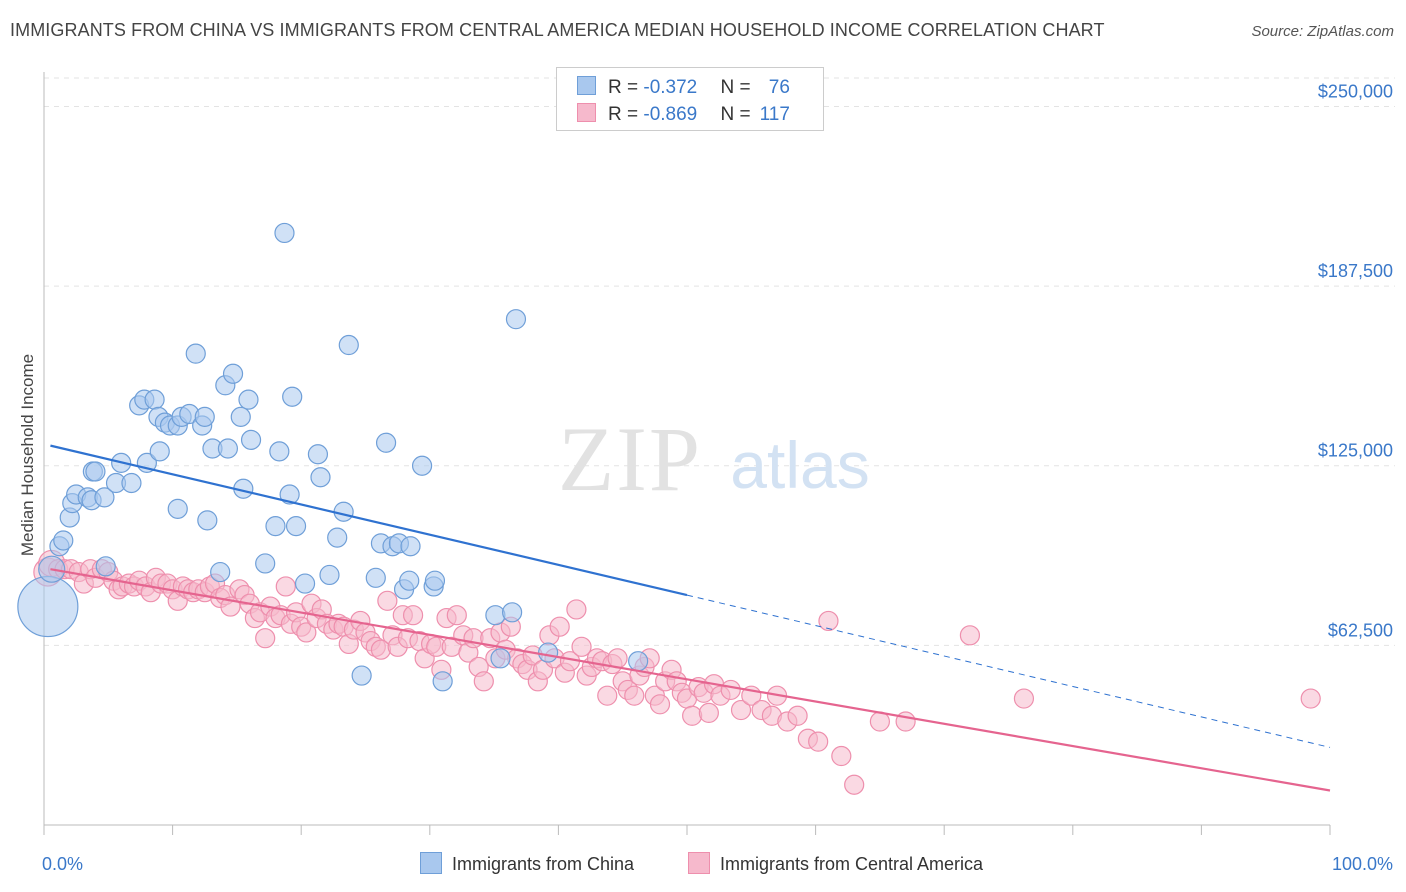  What do you see at coordinates (369, 520) in the screenshot?
I see `trend-line-china` at bounding box center [369, 520].